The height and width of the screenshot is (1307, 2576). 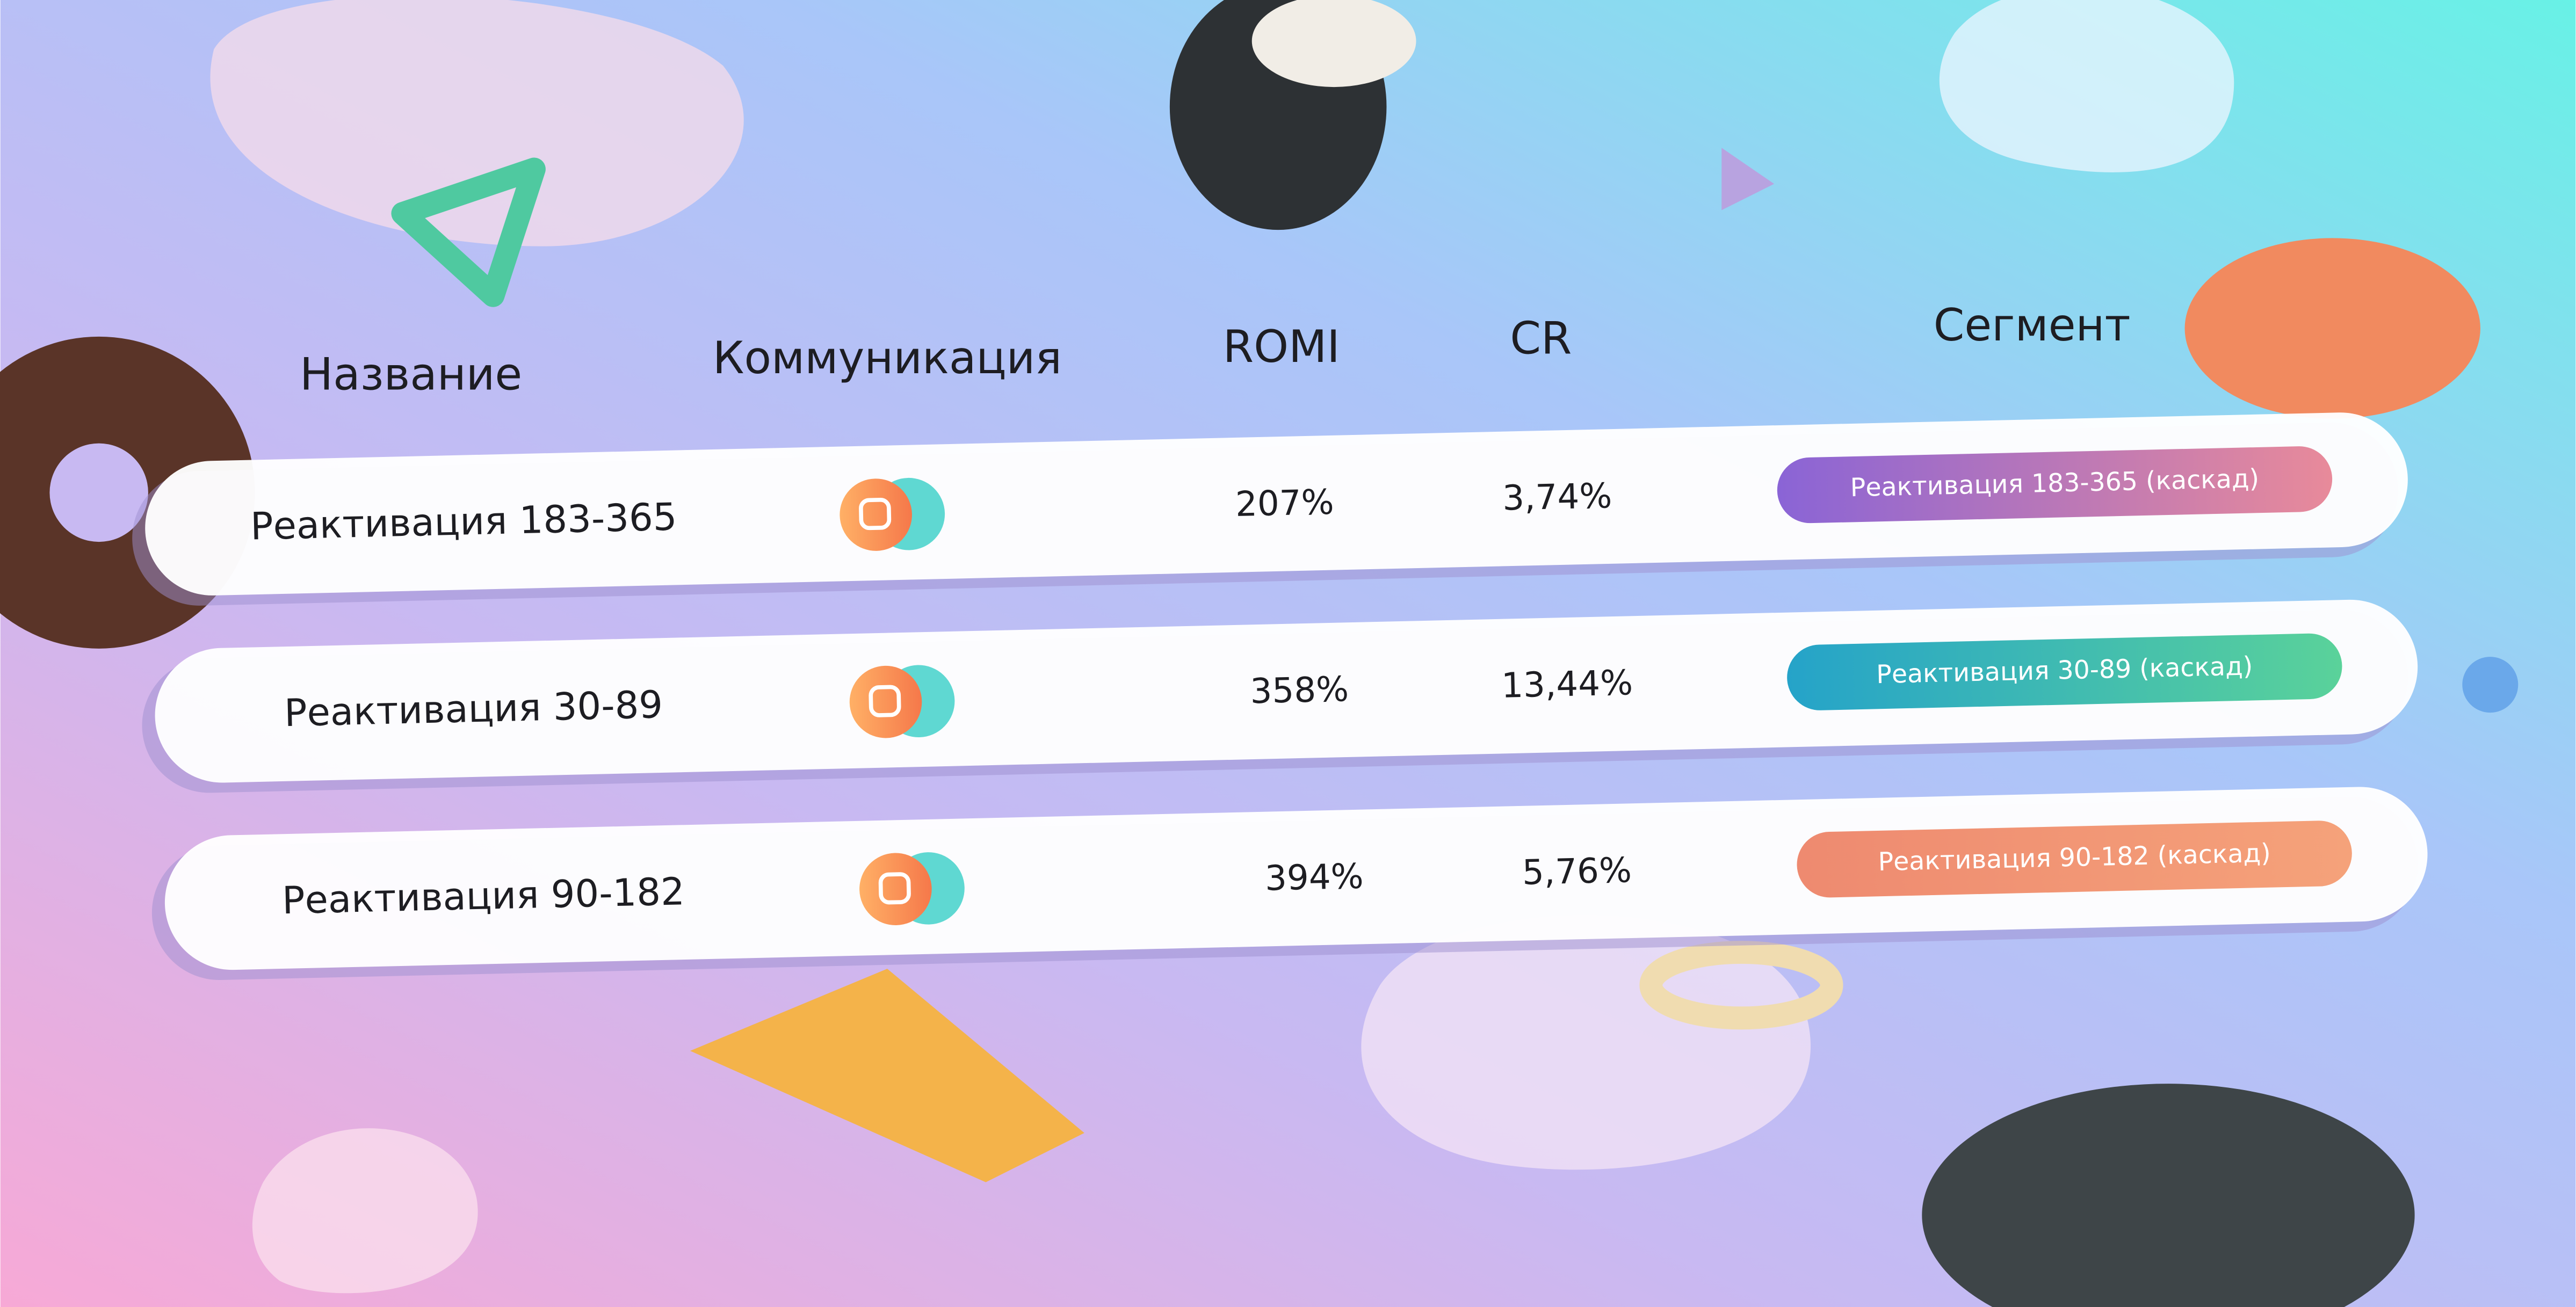 What do you see at coordinates (1314, 877) in the screenshot?
I see `romi-value: 394%` at bounding box center [1314, 877].